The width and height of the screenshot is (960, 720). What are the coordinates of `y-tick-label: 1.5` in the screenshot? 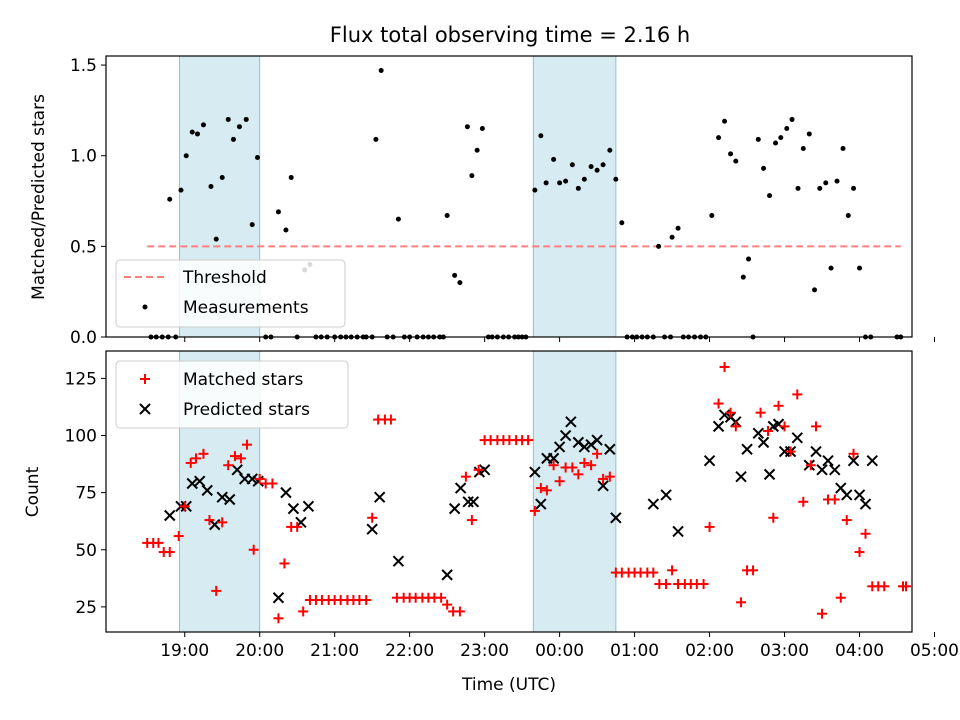 It's located at (83, 66).